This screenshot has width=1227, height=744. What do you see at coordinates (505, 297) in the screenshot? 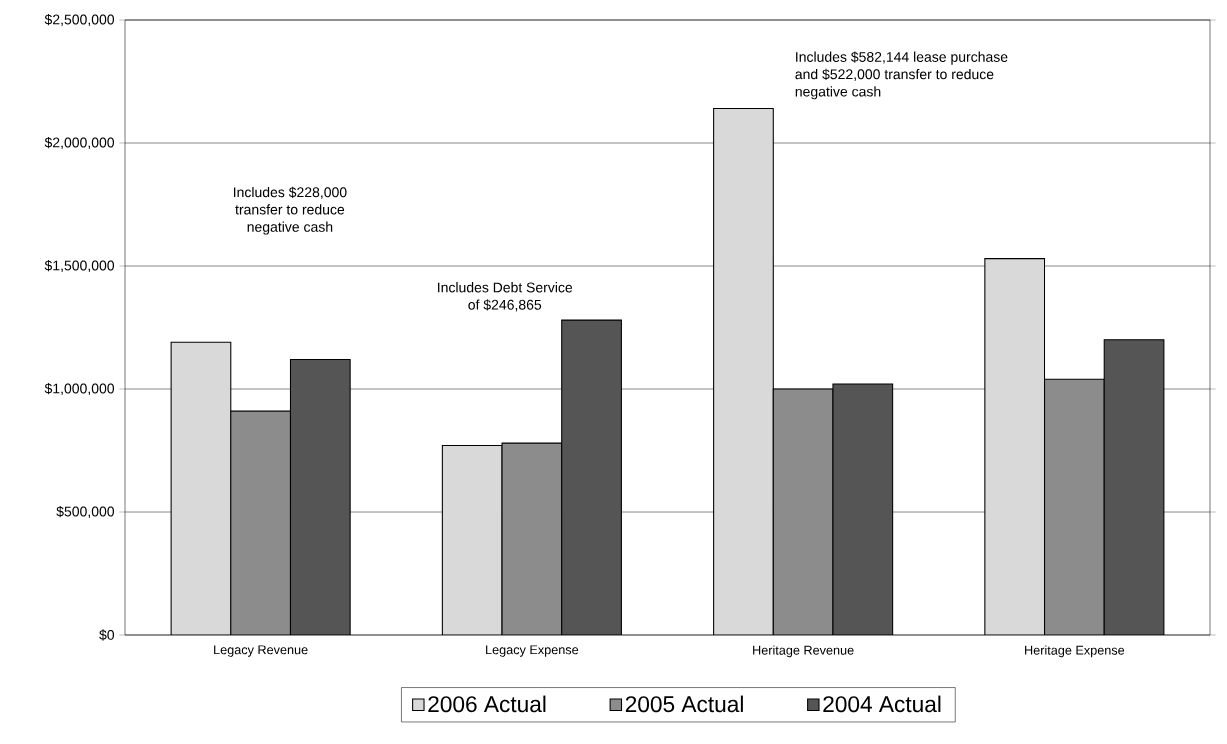
I see `annotation: Includes Debt Service of $246,865` at bounding box center [505, 297].